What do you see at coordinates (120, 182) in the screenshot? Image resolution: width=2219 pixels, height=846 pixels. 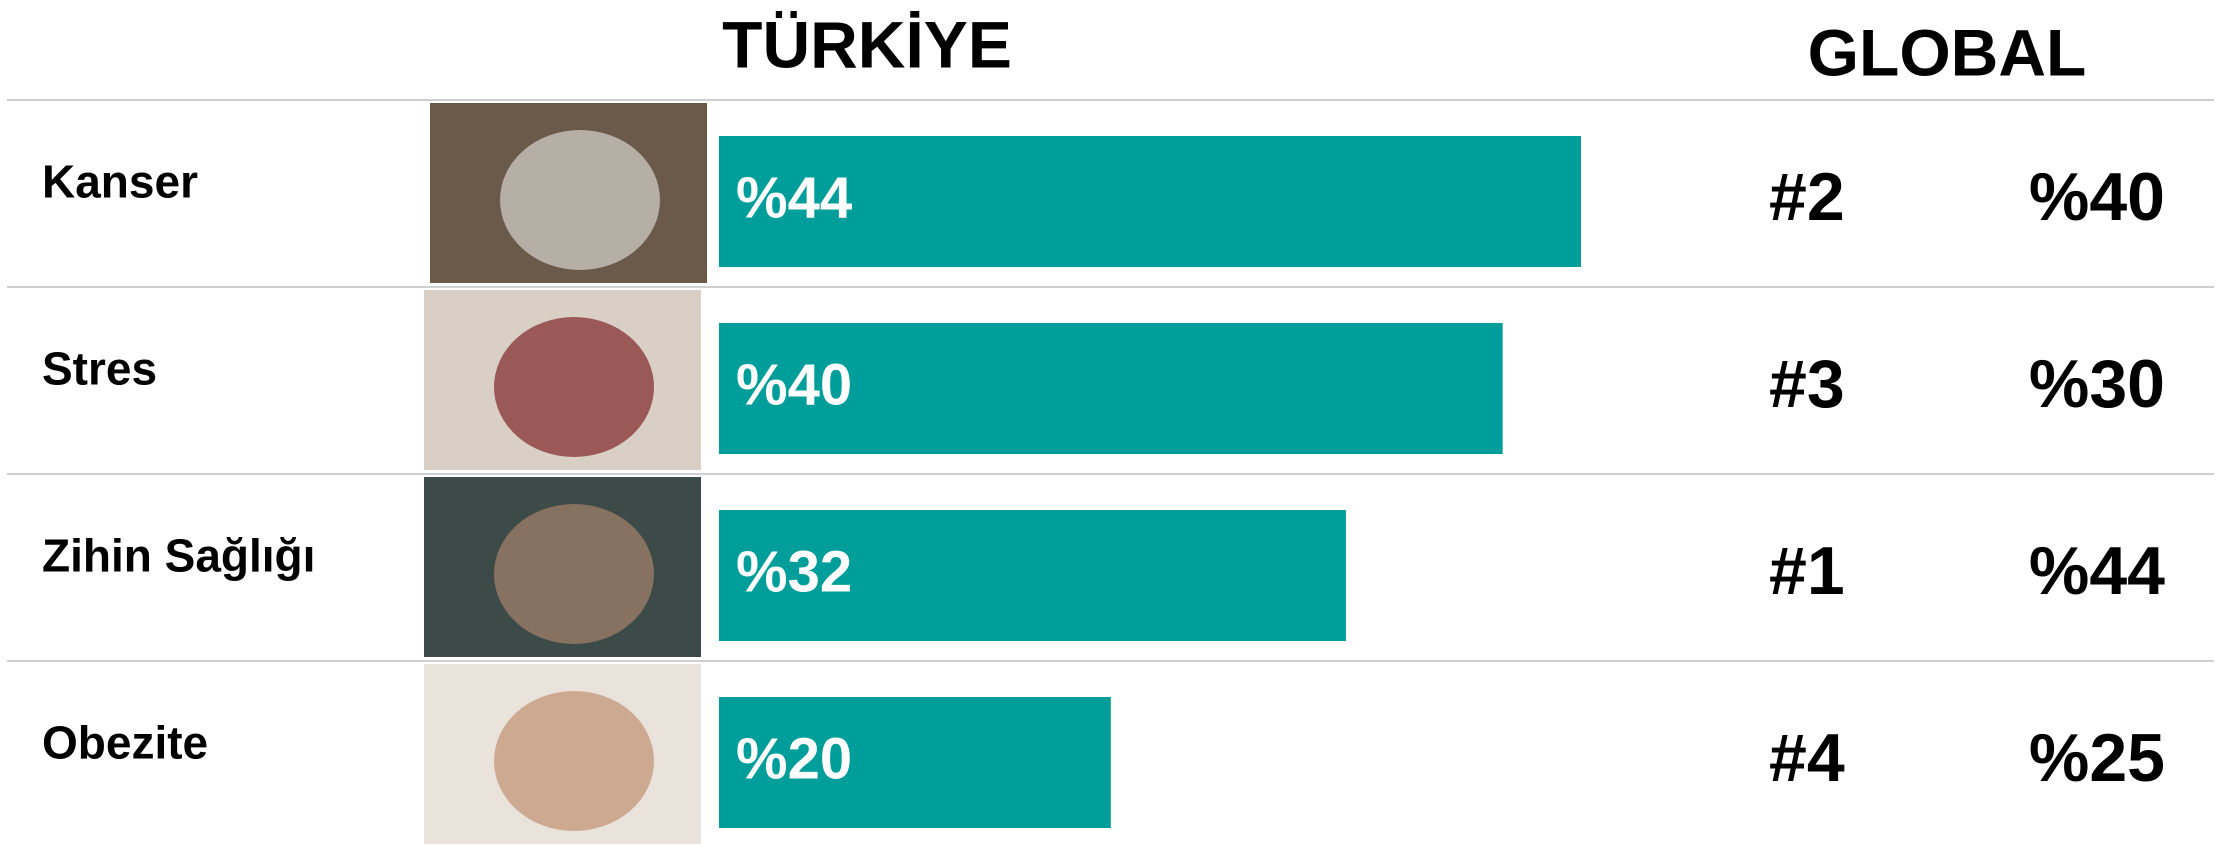 I see `category-label: Kanser` at bounding box center [120, 182].